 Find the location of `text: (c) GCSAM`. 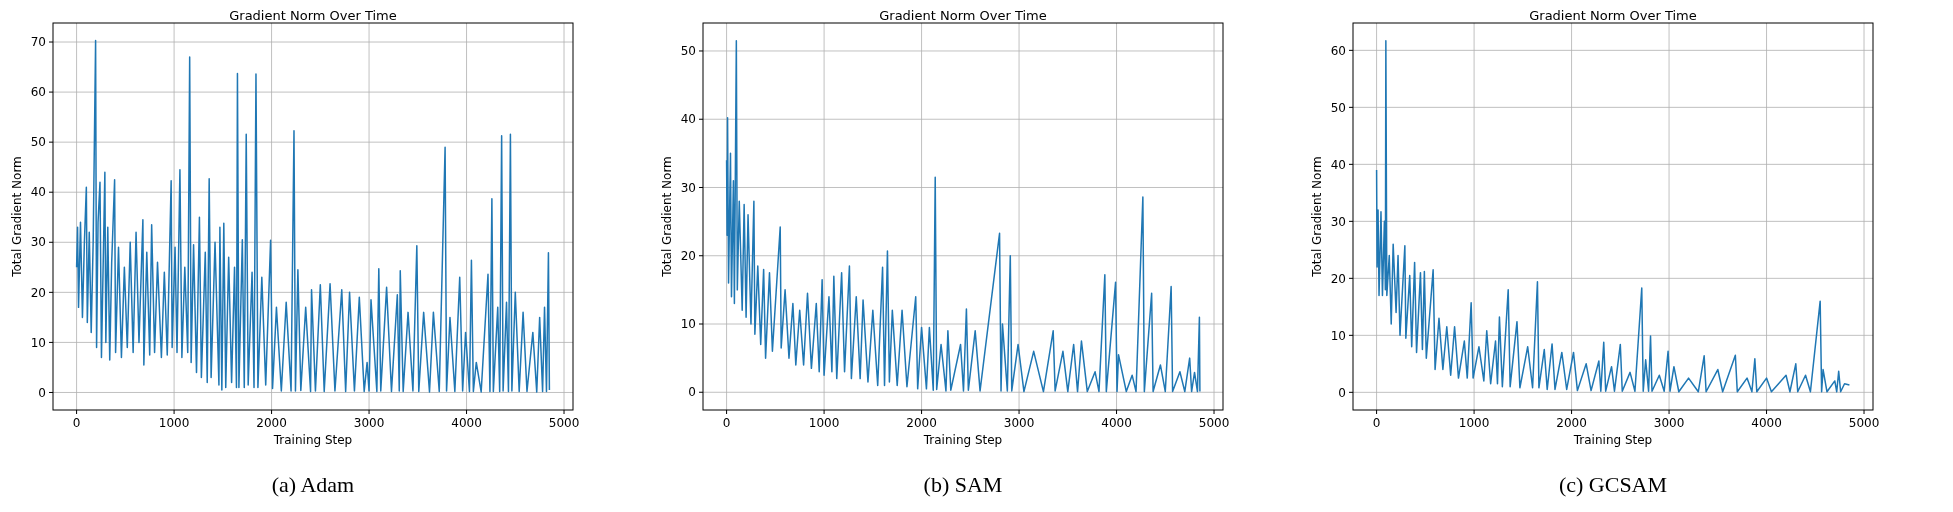

text: (c) GCSAM is located at coordinates (1613, 484).